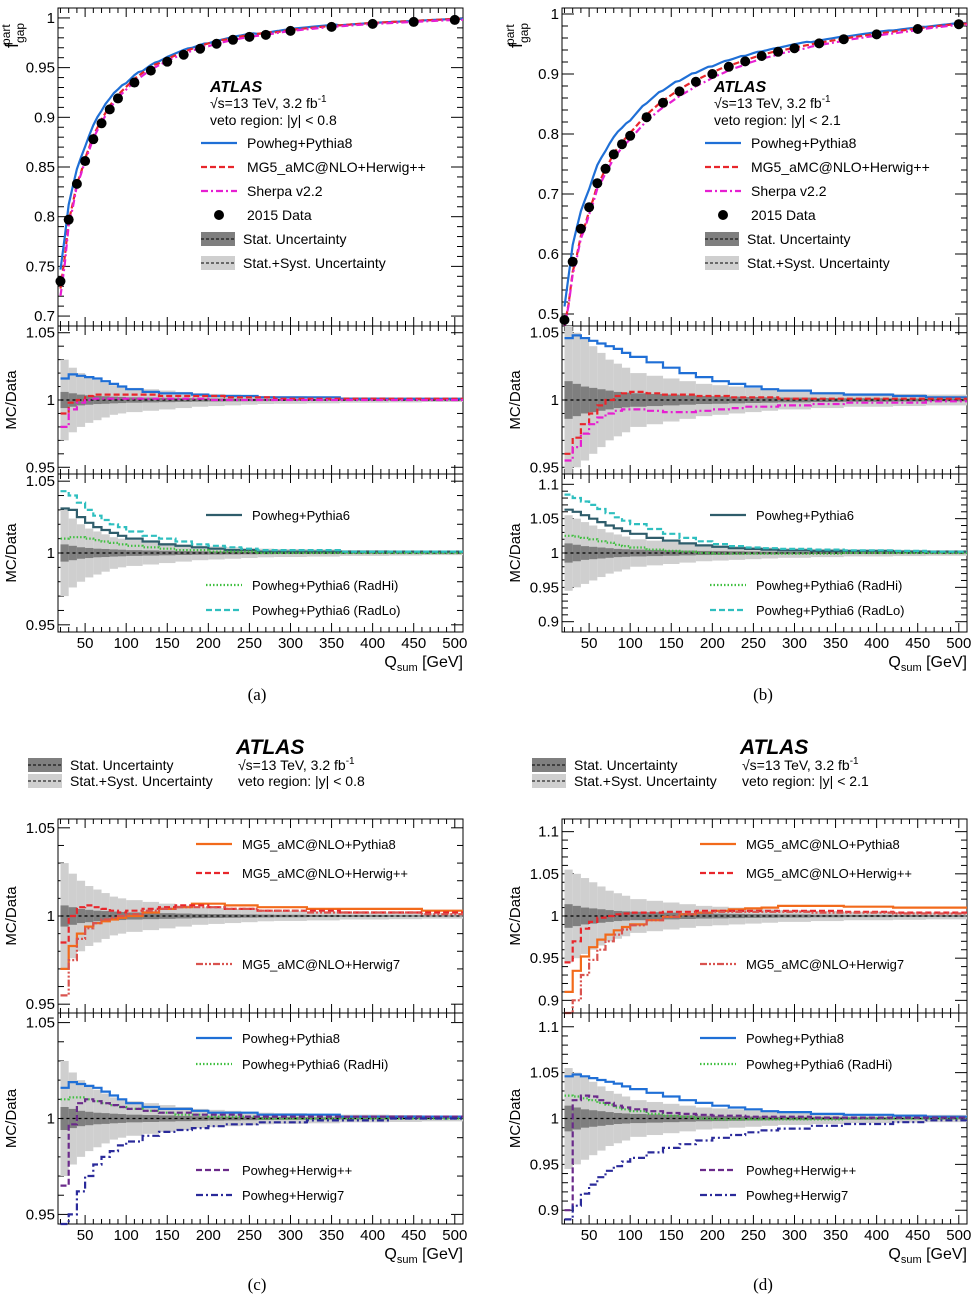 This screenshot has height=1304, width=974. I want to click on ratio2-c-xtick-label: 350, so click(331, 1235).